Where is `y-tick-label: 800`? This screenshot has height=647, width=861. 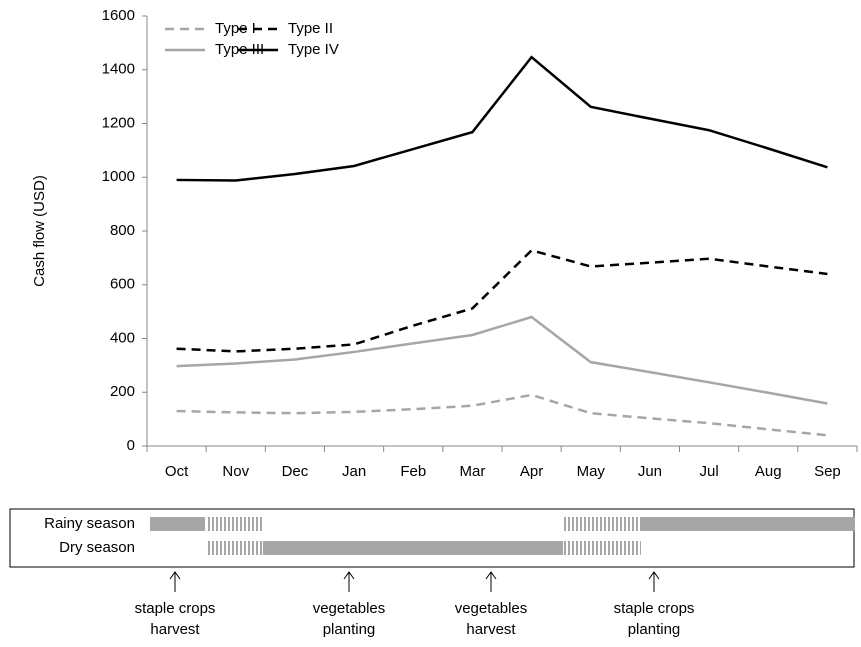
y-tick-label: 800 is located at coordinates (122, 230).